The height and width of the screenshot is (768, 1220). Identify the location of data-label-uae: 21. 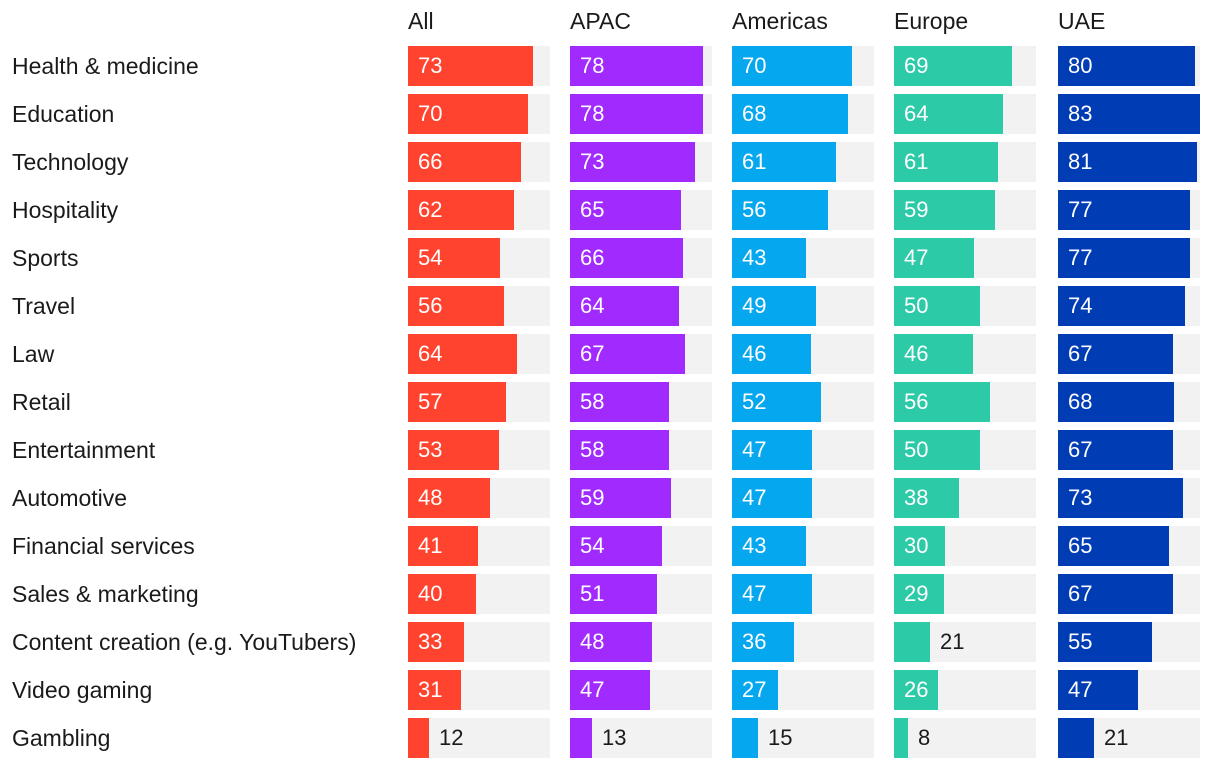
(1116, 737).